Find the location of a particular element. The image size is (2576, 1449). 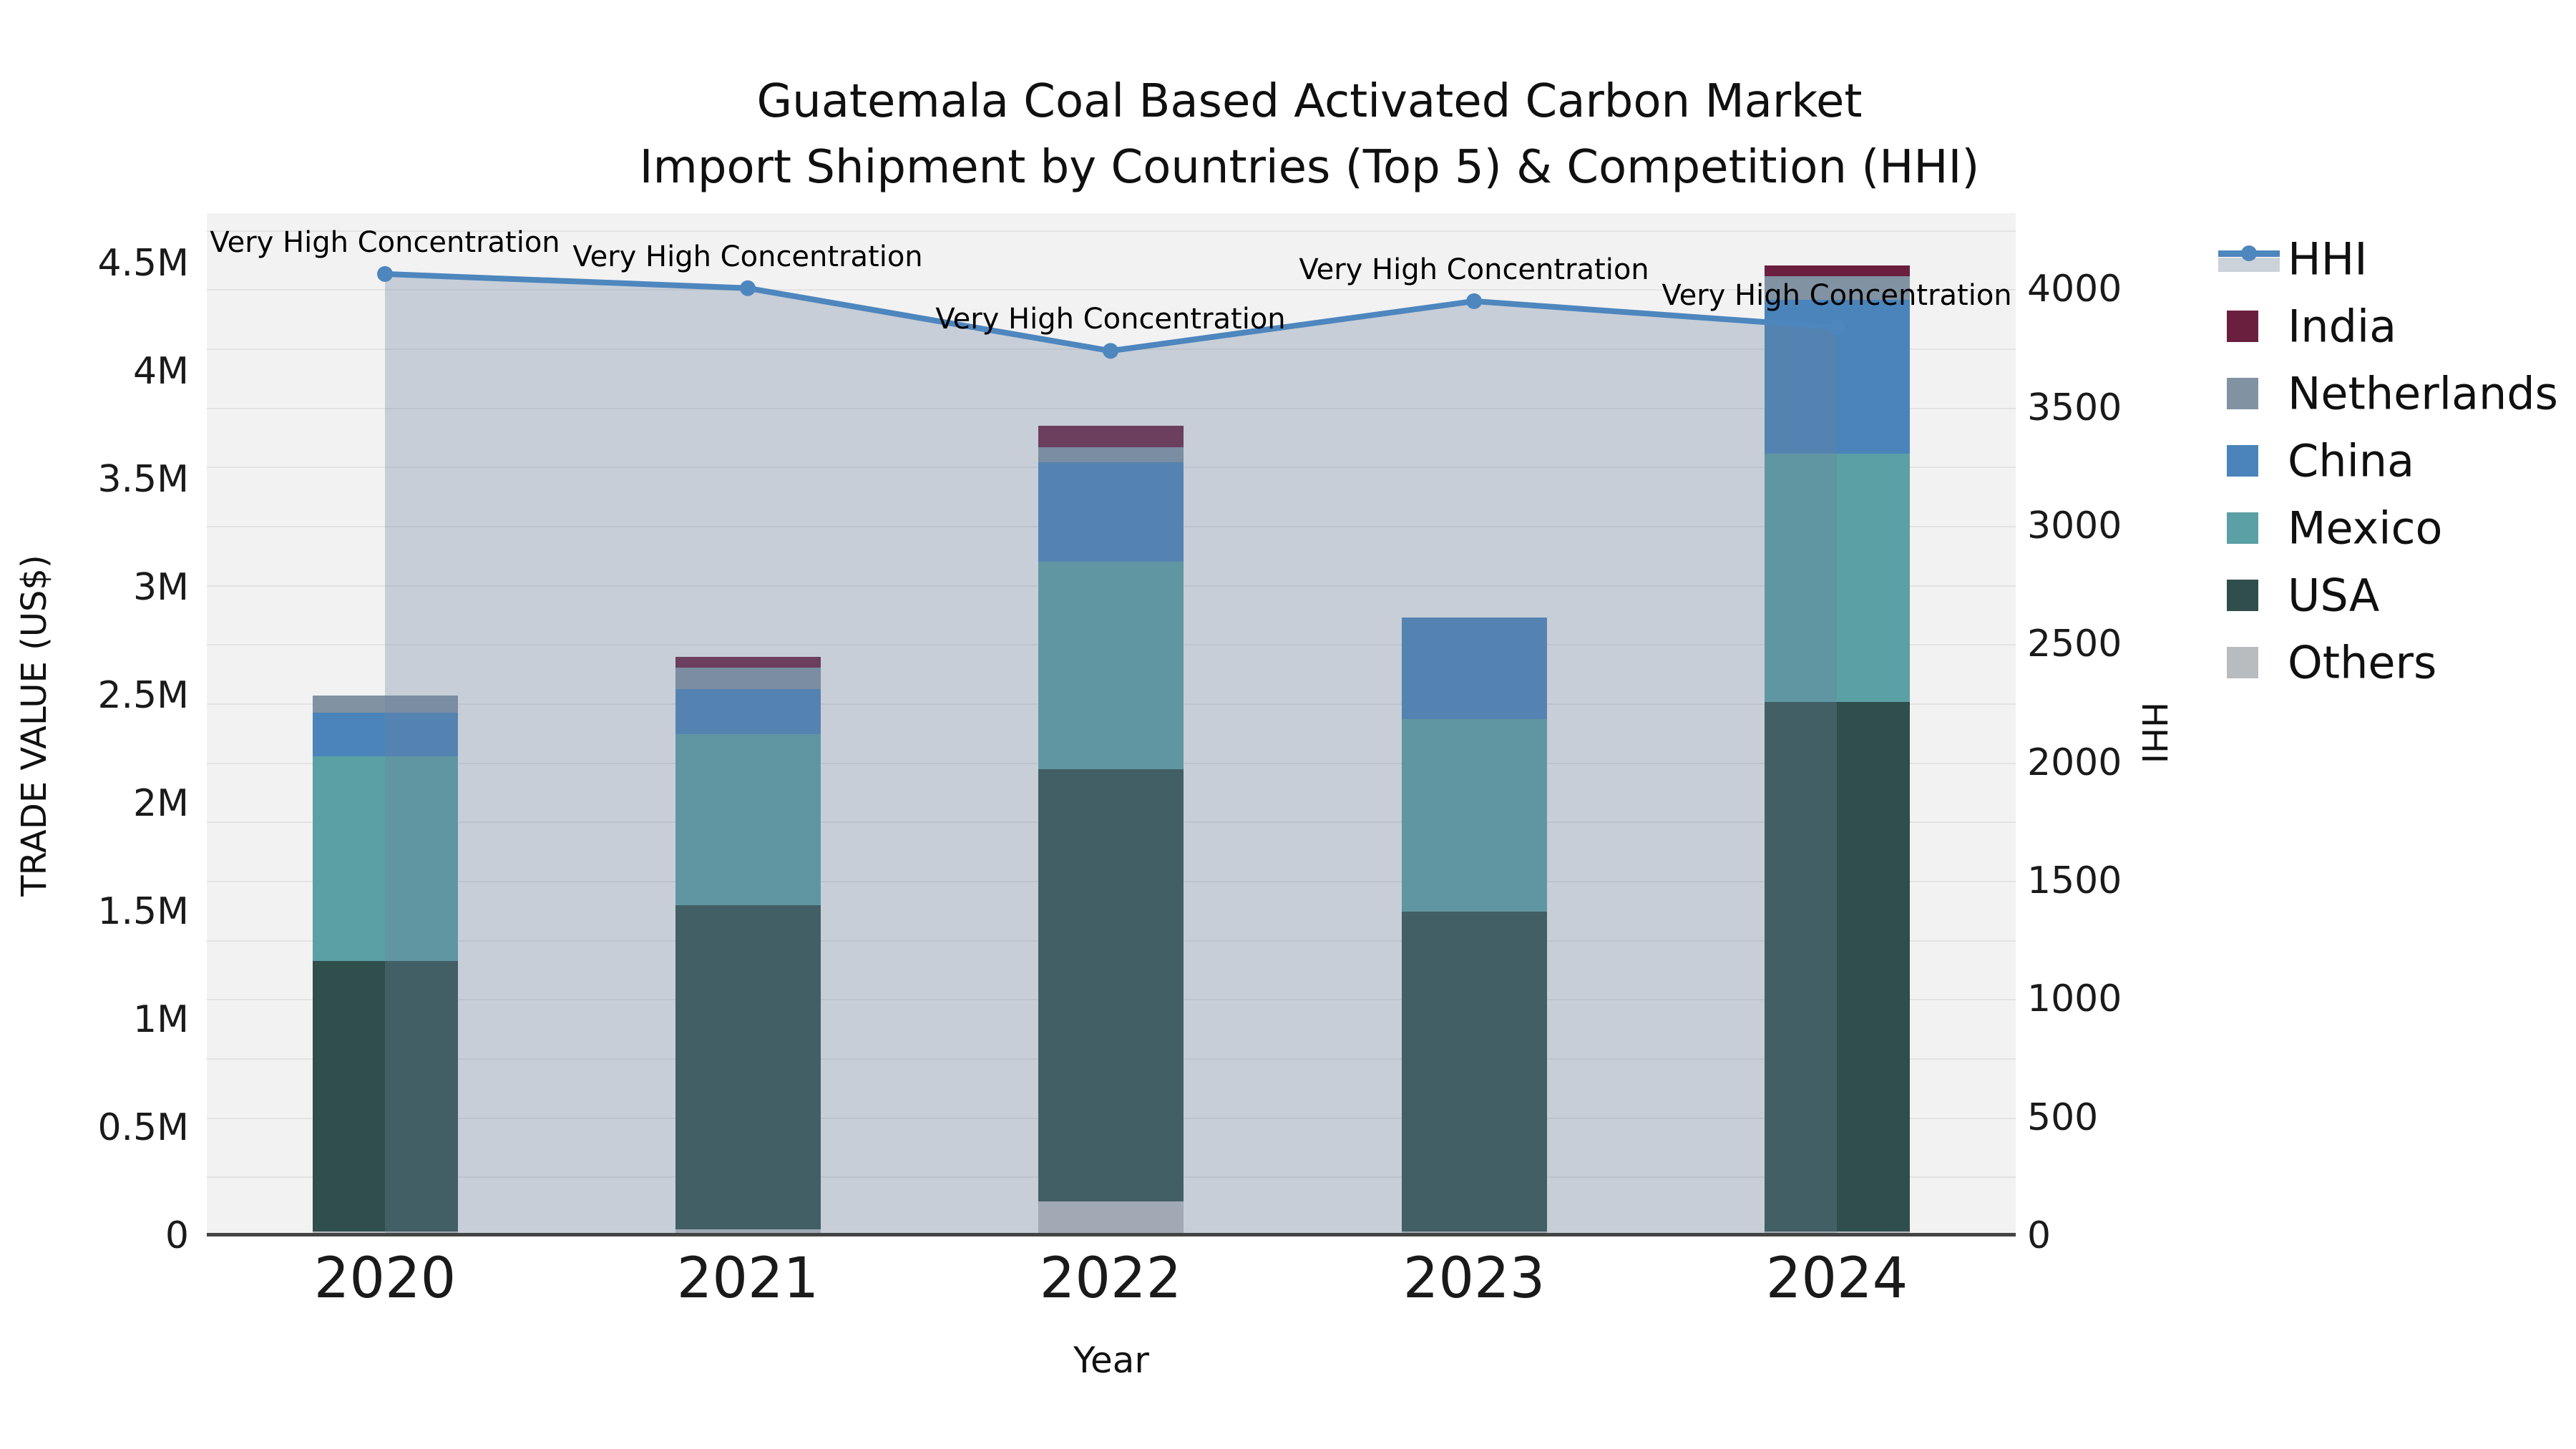

legend-item-others: Others is located at coordinates (2395, 662).